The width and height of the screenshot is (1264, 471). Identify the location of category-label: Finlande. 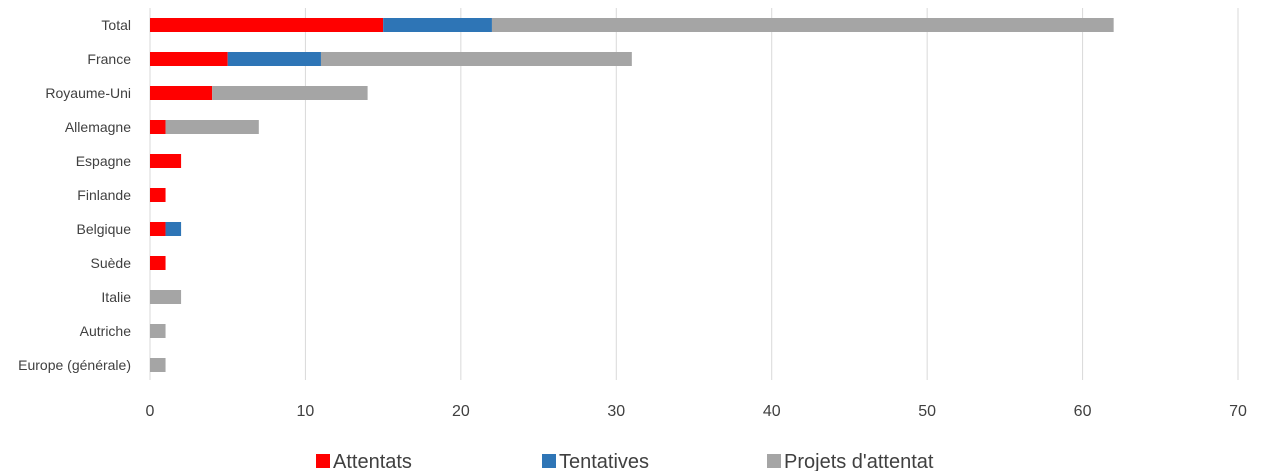
(104, 195).